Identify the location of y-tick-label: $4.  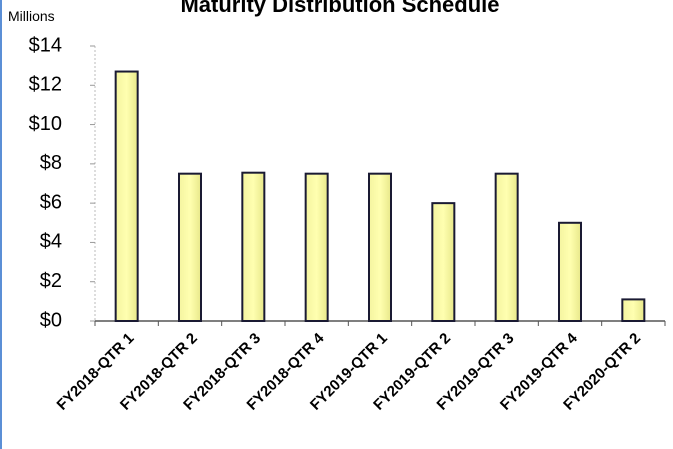
(51, 242).